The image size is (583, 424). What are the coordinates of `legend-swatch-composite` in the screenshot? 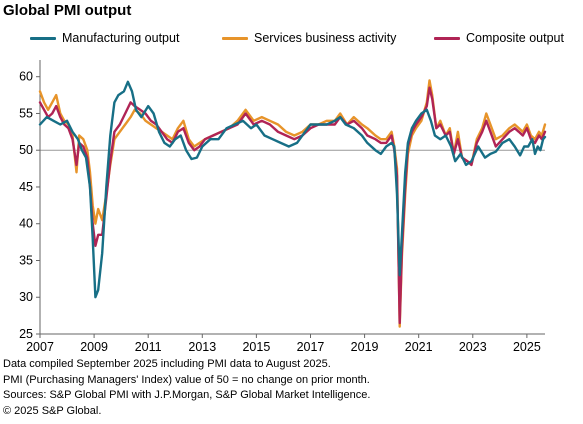 It's located at (447, 38).